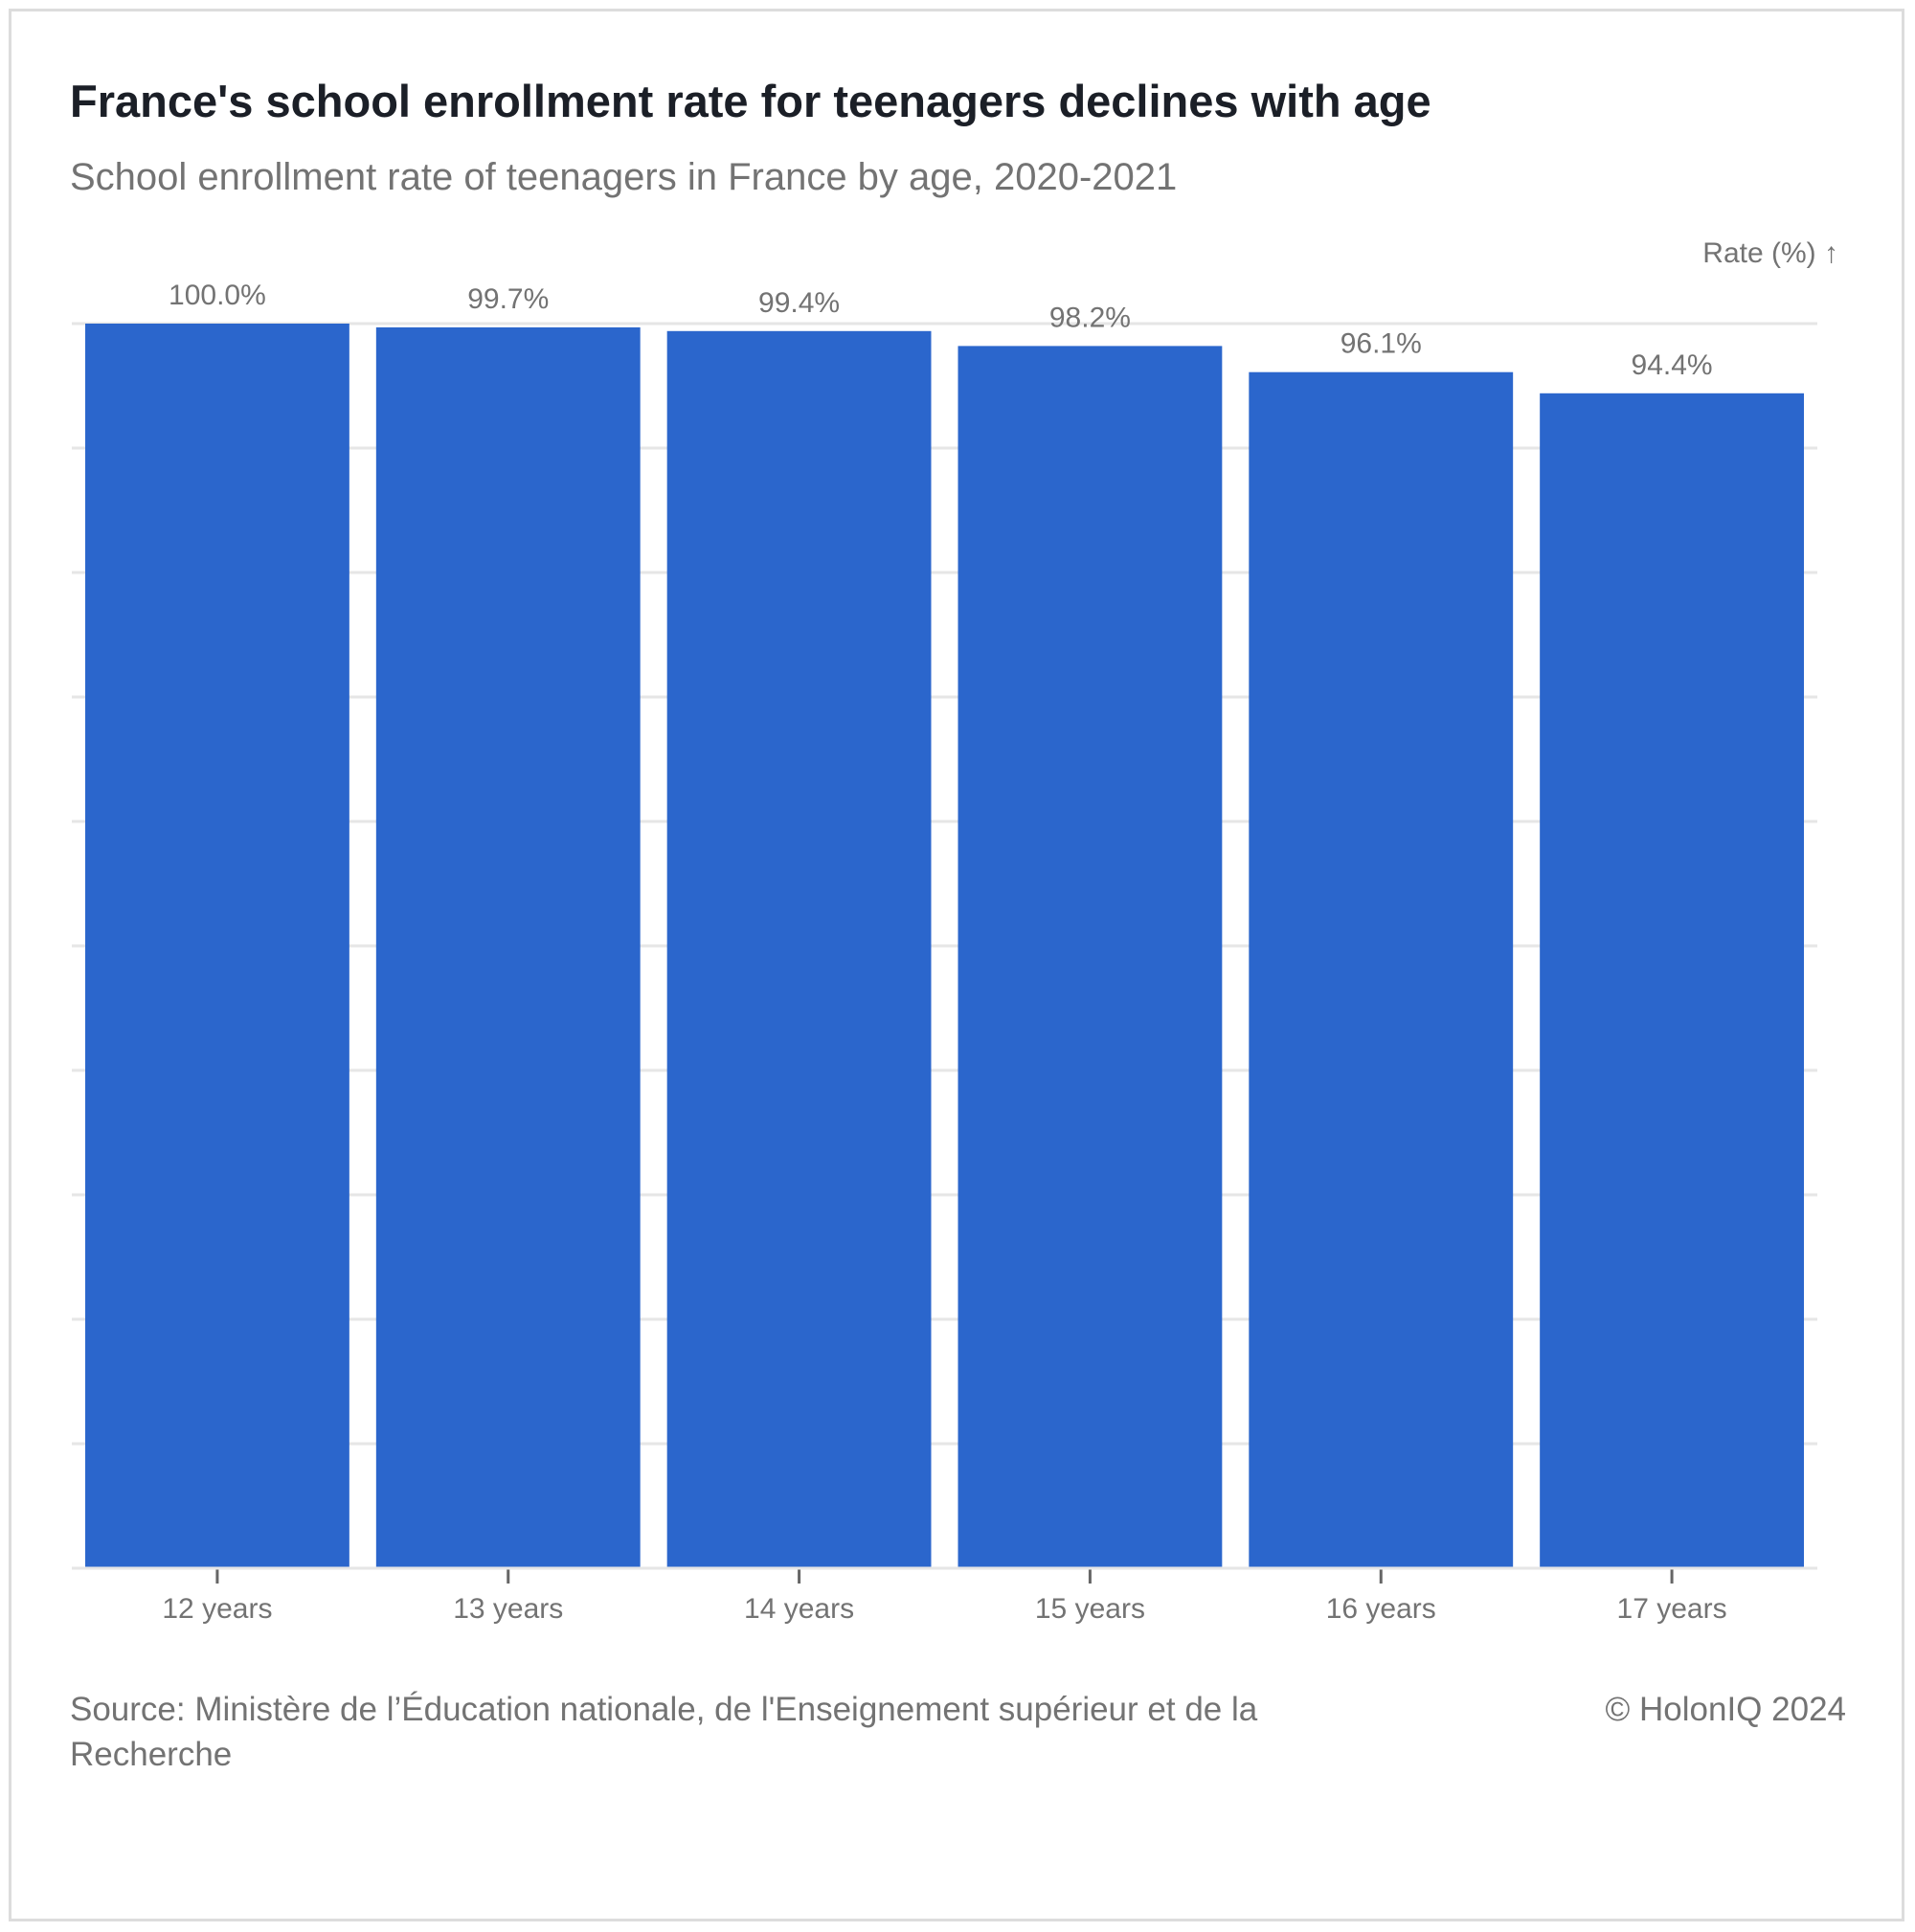 The width and height of the screenshot is (1915, 1932). What do you see at coordinates (1673, 365) in the screenshot?
I see `data-label: 94.4%` at bounding box center [1673, 365].